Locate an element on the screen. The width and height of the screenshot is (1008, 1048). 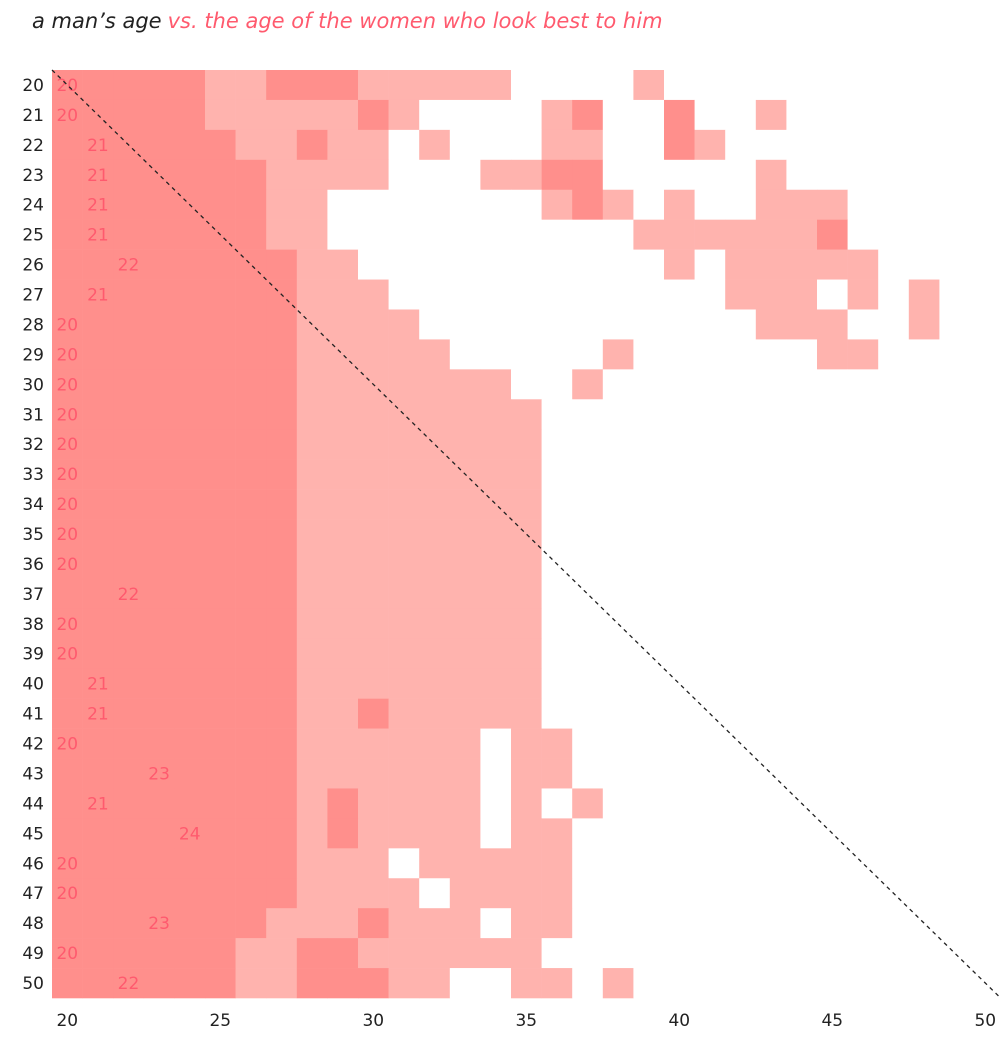
y-tick-label: 25 is located at coordinates (33, 236).